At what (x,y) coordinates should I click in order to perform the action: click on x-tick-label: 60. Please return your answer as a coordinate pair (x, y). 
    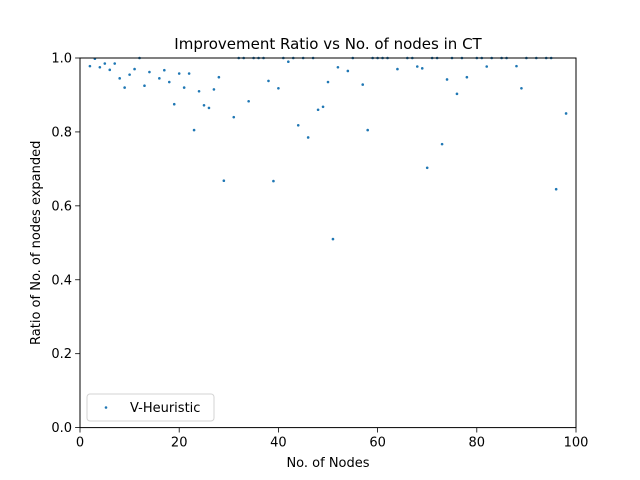
    Looking at the image, I should click on (377, 443).